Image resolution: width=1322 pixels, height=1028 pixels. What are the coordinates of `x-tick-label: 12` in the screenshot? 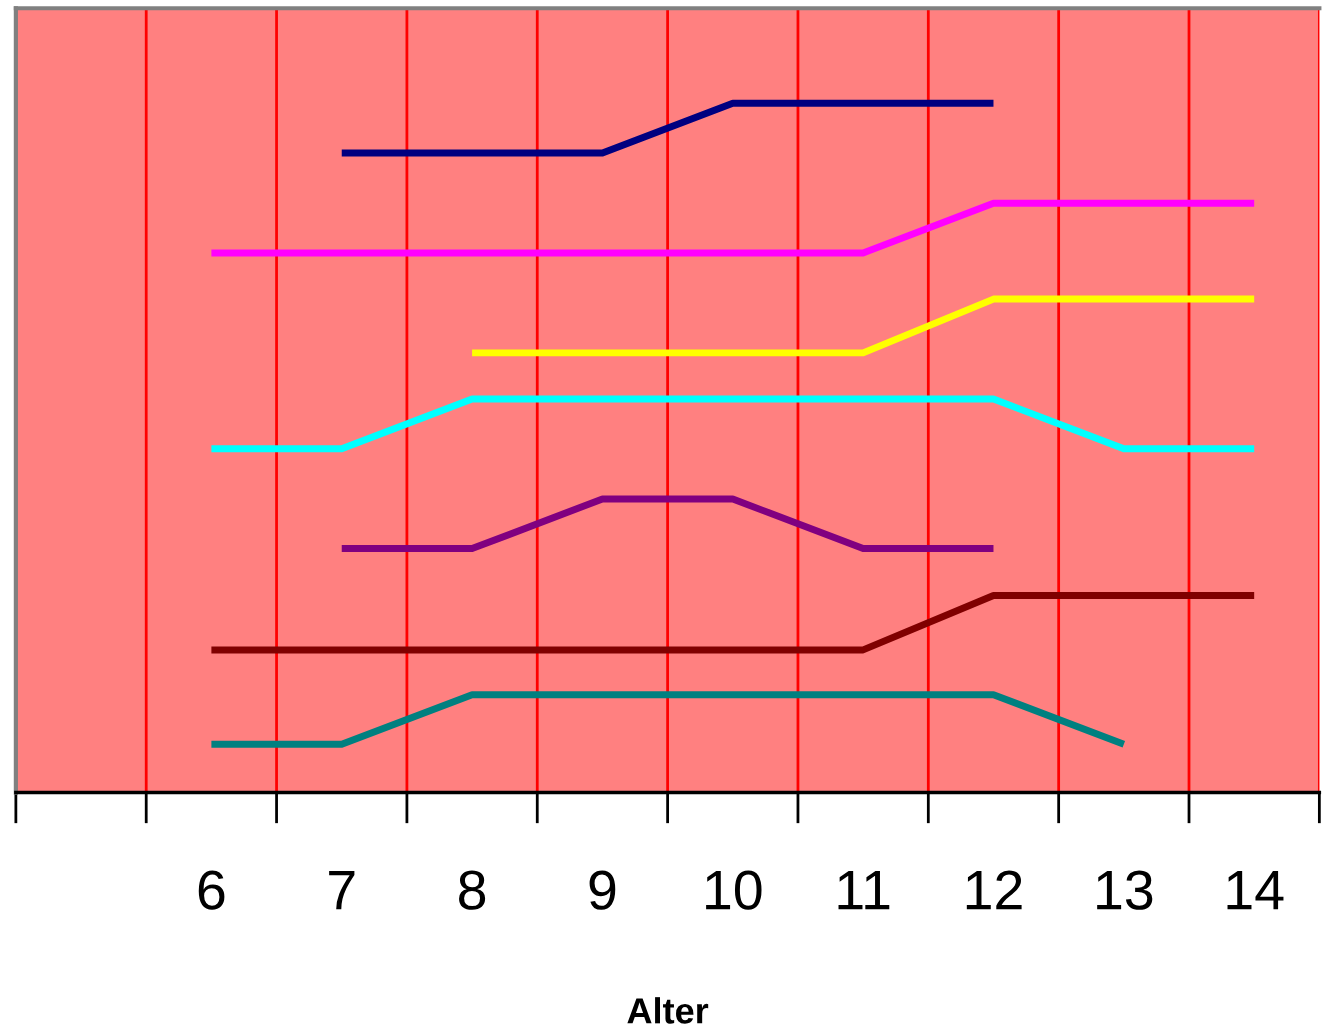 It's located at (994, 890).